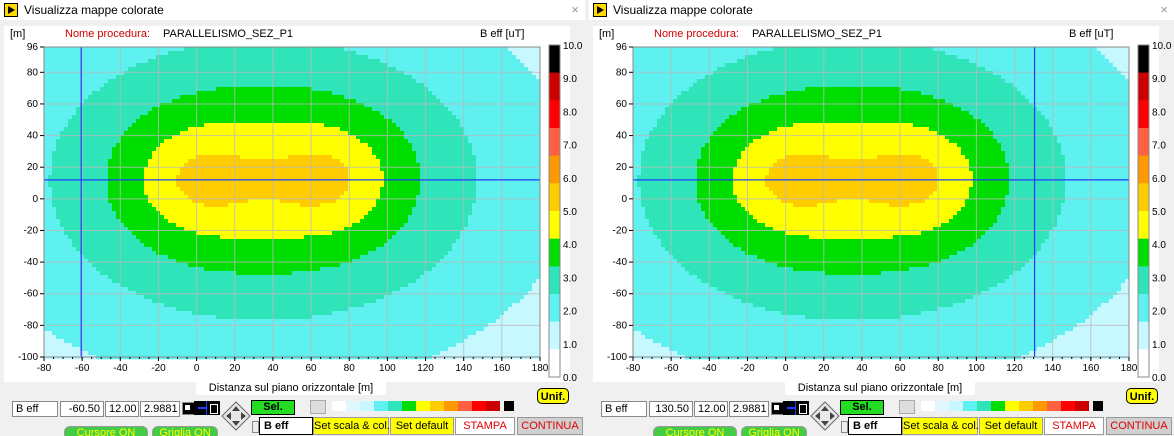 The width and height of the screenshot is (1174, 436). I want to click on close-icon: ×, so click(575, 9).